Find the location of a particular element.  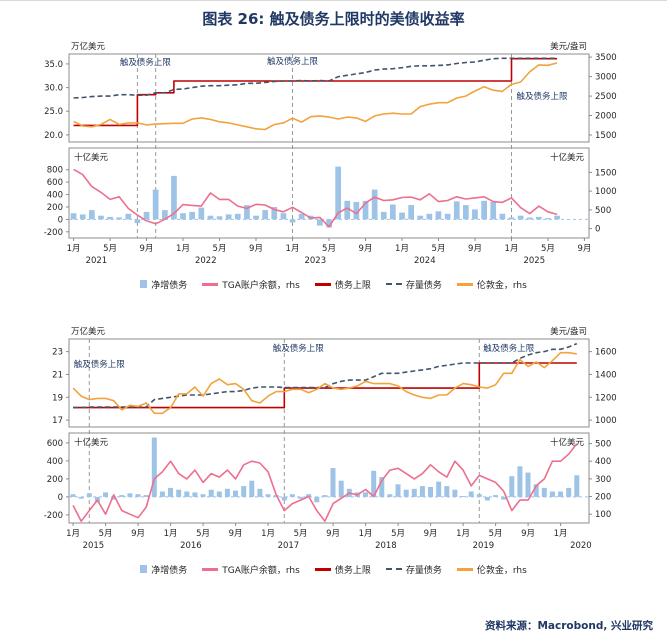

year-label: 2021 is located at coordinates (96, 261).